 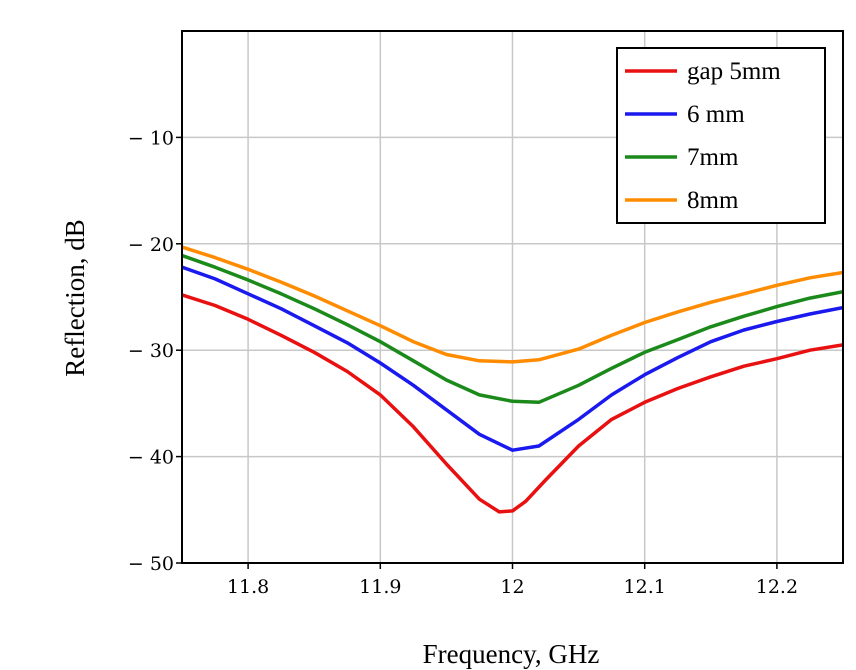 What do you see at coordinates (713, 200) in the screenshot?
I see `legend-label-4: 8mm` at bounding box center [713, 200].